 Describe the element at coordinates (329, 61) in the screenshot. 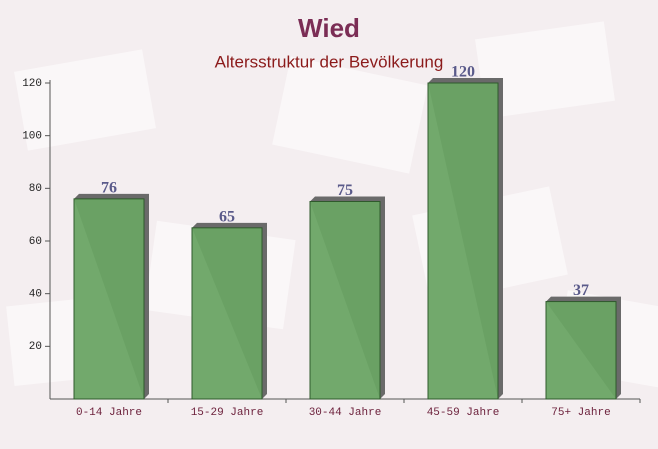

I see `chart-subtitle: Altersstruktur der Bevölkerung` at that location.